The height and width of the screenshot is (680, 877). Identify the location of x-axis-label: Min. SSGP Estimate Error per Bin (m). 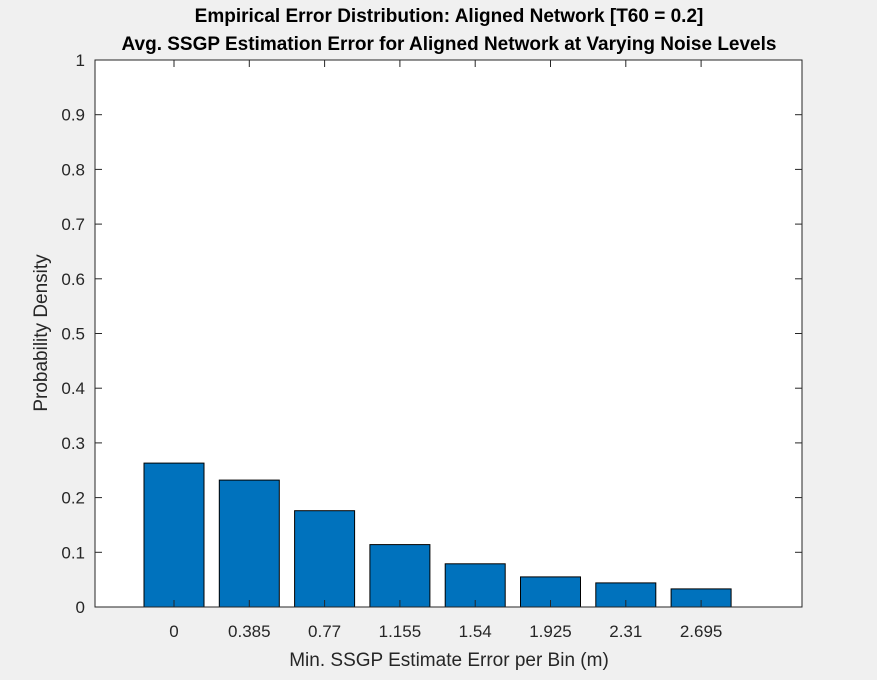
(449, 660).